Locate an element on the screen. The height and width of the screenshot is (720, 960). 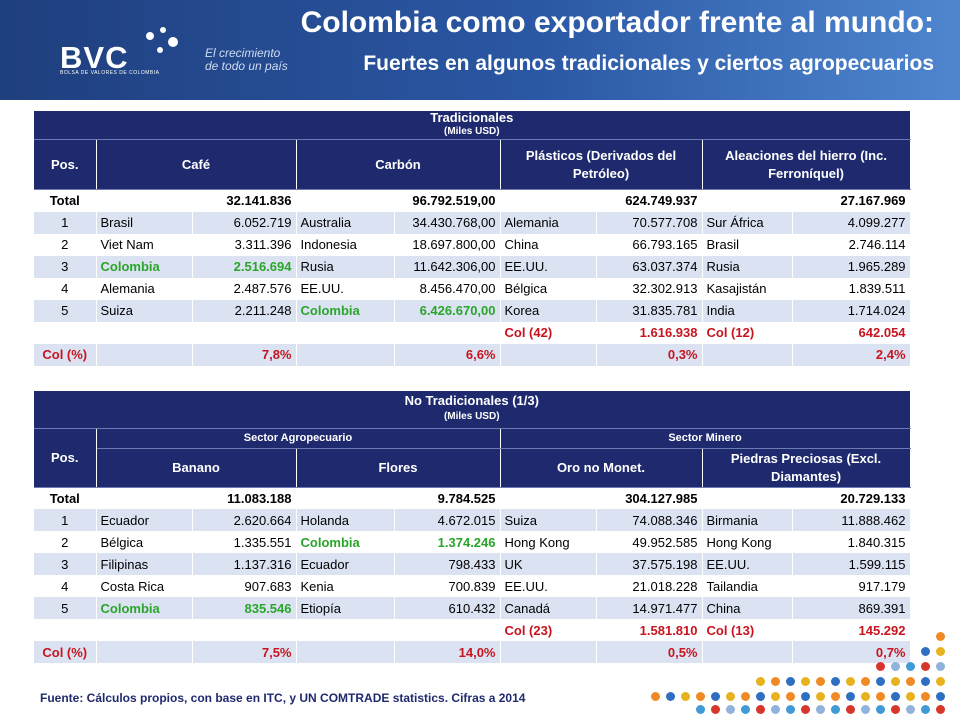
column-header: Plásticos (Derivados del Petróleo) is located at coordinates (601, 164).